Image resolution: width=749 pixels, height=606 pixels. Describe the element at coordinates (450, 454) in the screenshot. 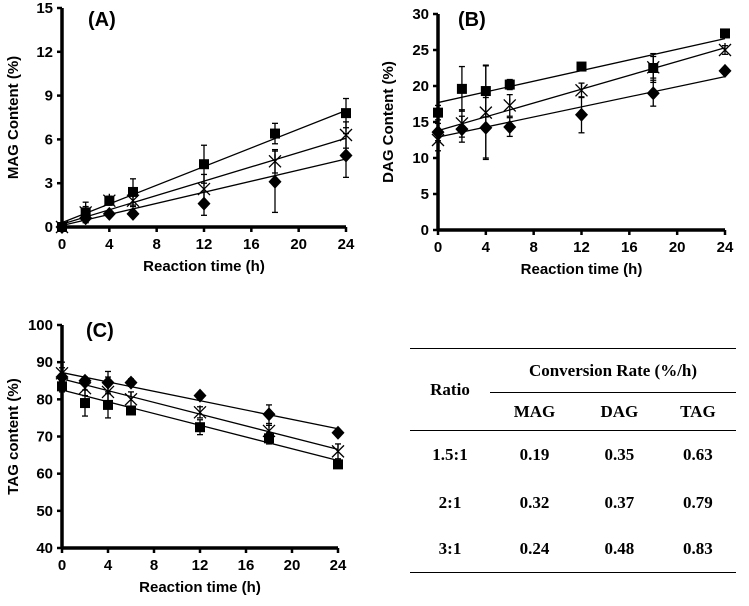

I see `ratio-cell: 1.5:1` at that location.